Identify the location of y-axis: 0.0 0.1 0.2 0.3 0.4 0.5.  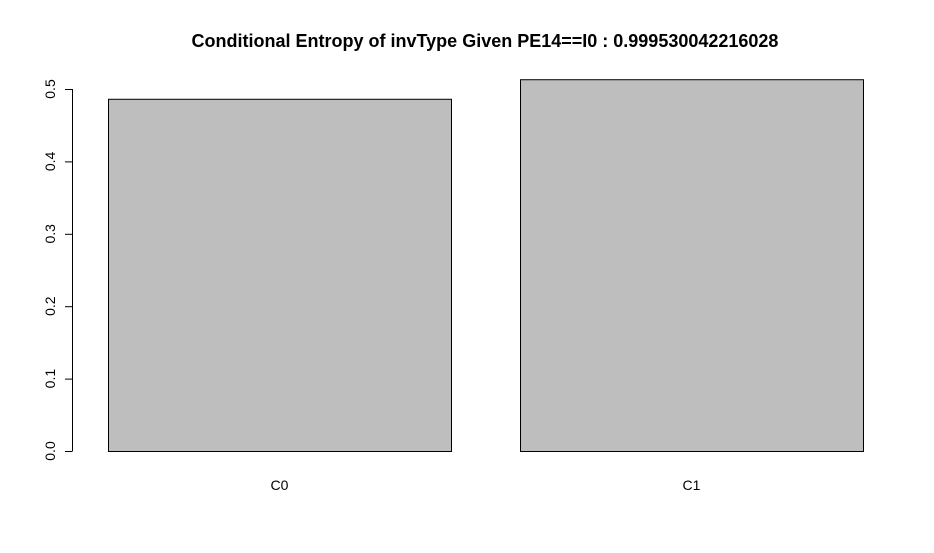
(57, 270).